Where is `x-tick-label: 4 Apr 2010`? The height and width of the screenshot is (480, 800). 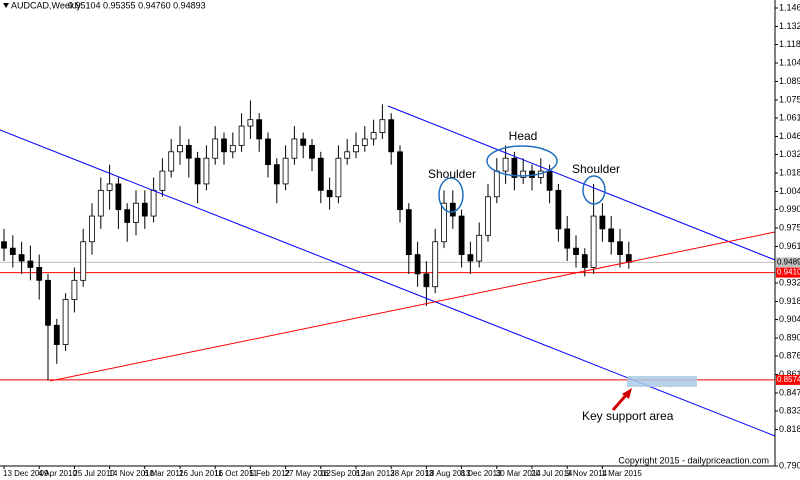
x-tick-label: 4 Apr 2010 is located at coordinates (57, 473).